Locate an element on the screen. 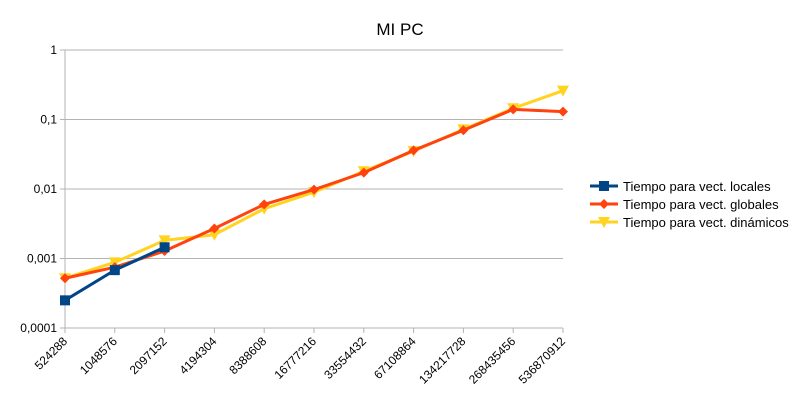 The image size is (803, 407). x-tick-label: 4194304 is located at coordinates (198, 355).